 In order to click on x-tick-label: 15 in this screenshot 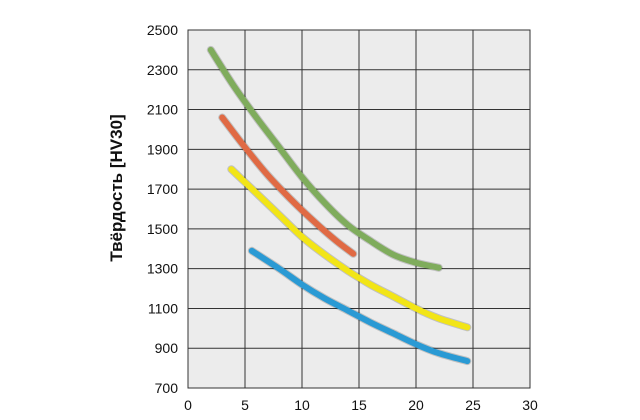, I will do `click(359, 405)`.